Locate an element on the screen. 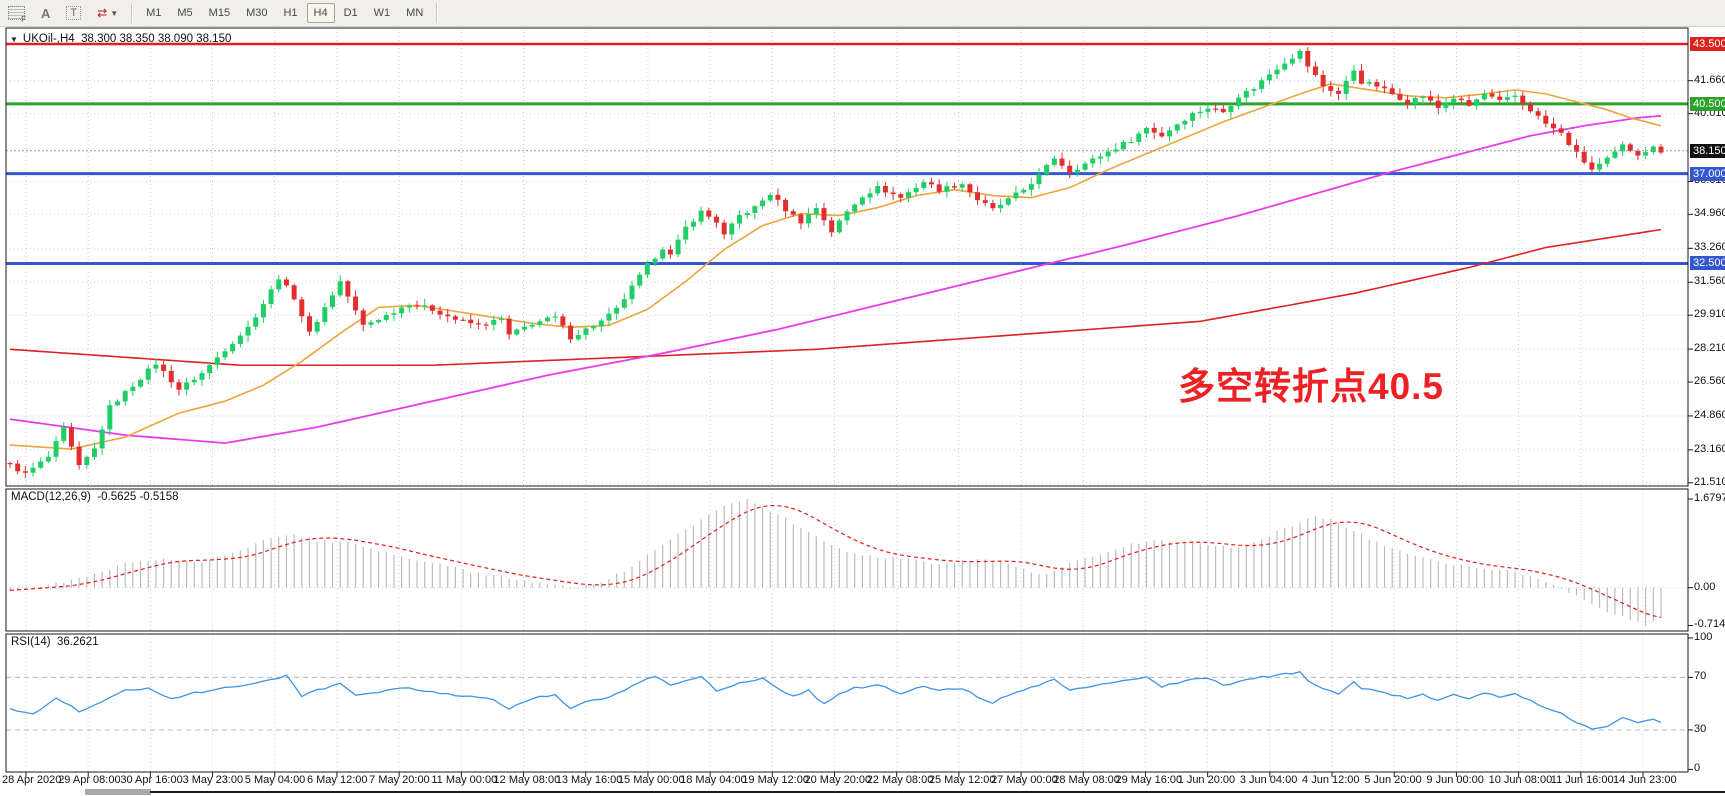 The height and width of the screenshot is (796, 1725). date-label: 1 Jun 20:00 is located at coordinates (1206, 780).